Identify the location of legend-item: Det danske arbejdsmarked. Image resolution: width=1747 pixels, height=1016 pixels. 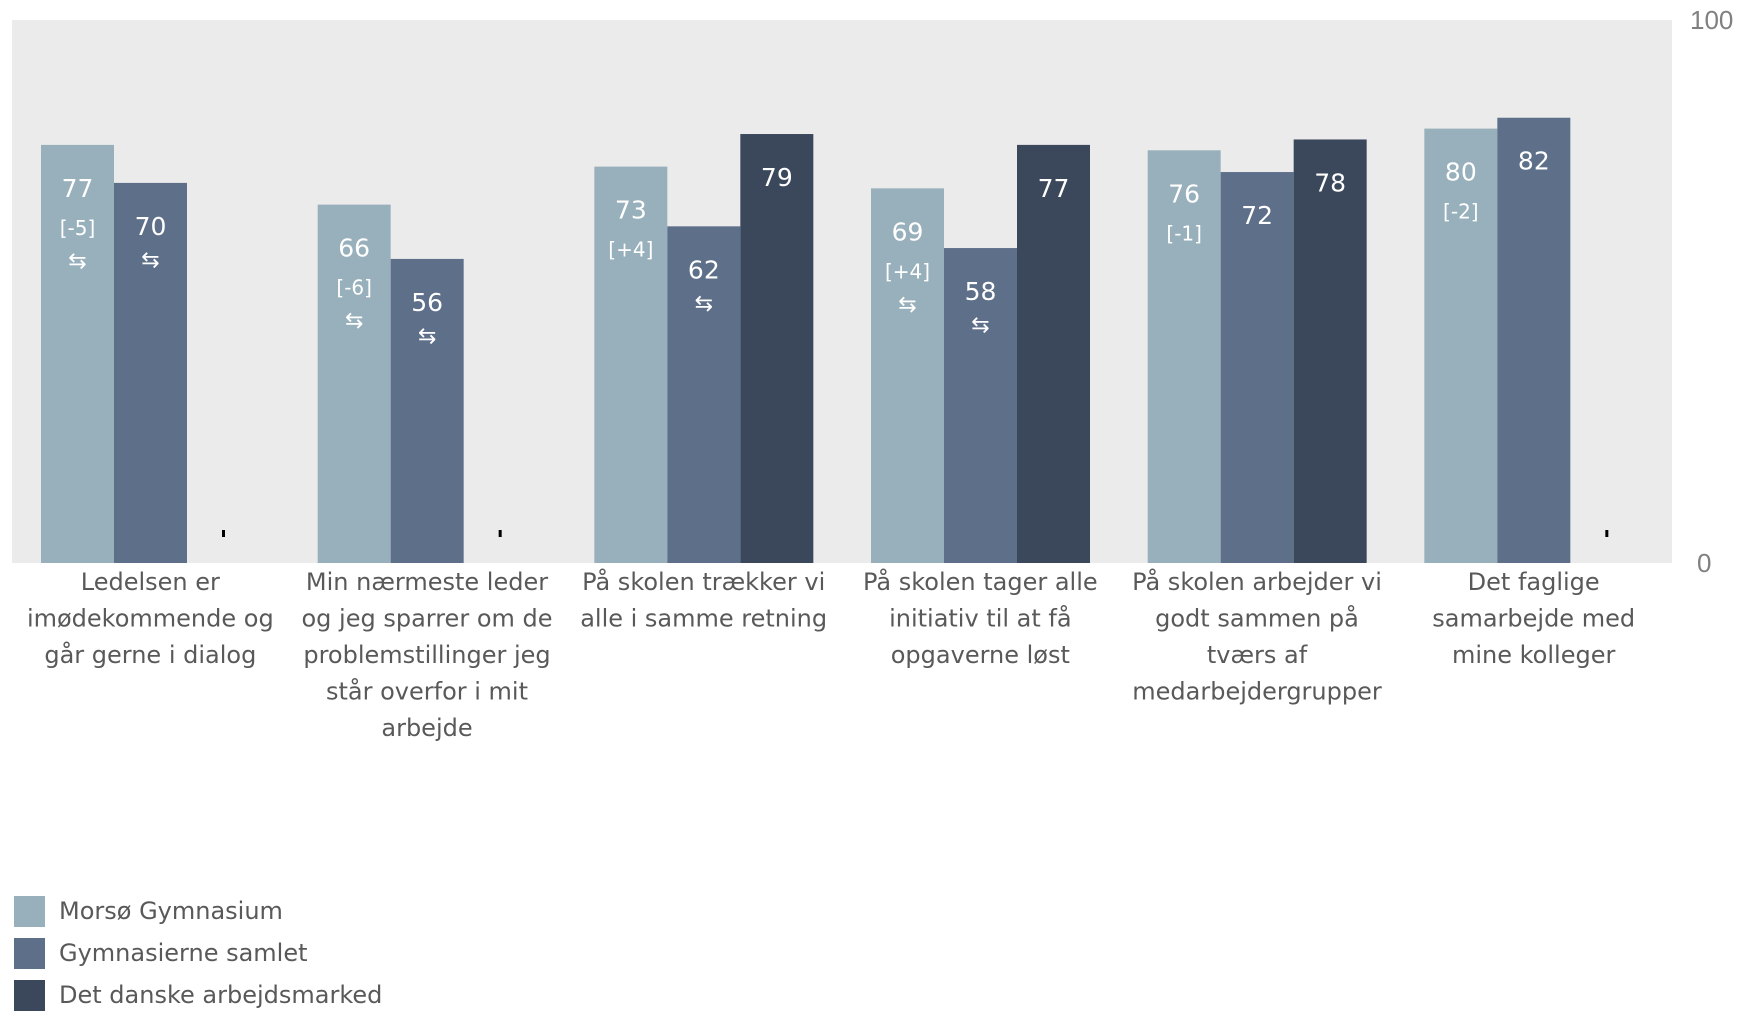
(198, 995).